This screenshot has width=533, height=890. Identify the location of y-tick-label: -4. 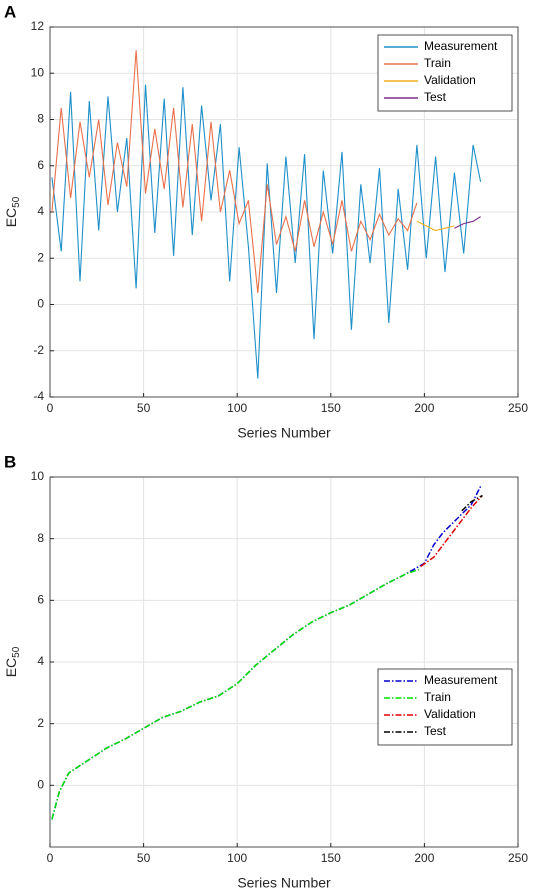
(38, 396).